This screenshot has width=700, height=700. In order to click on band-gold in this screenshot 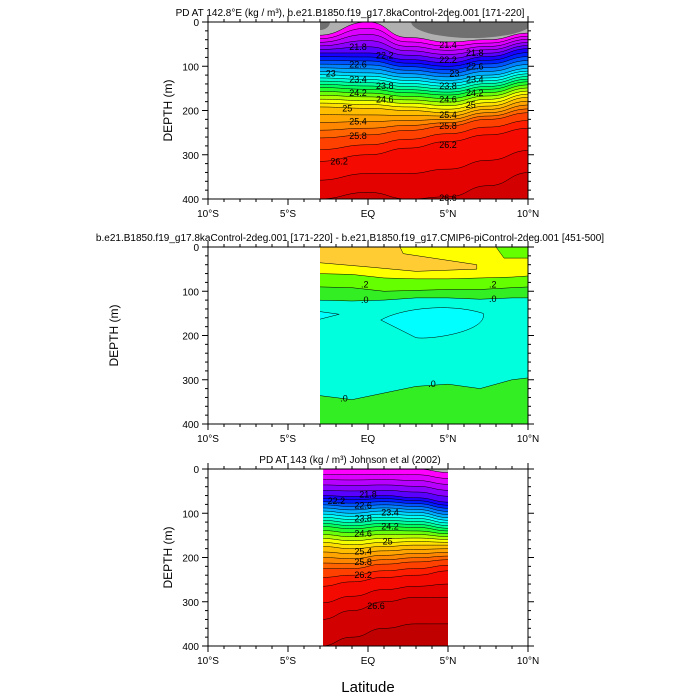, I will do `click(399, 259)`.